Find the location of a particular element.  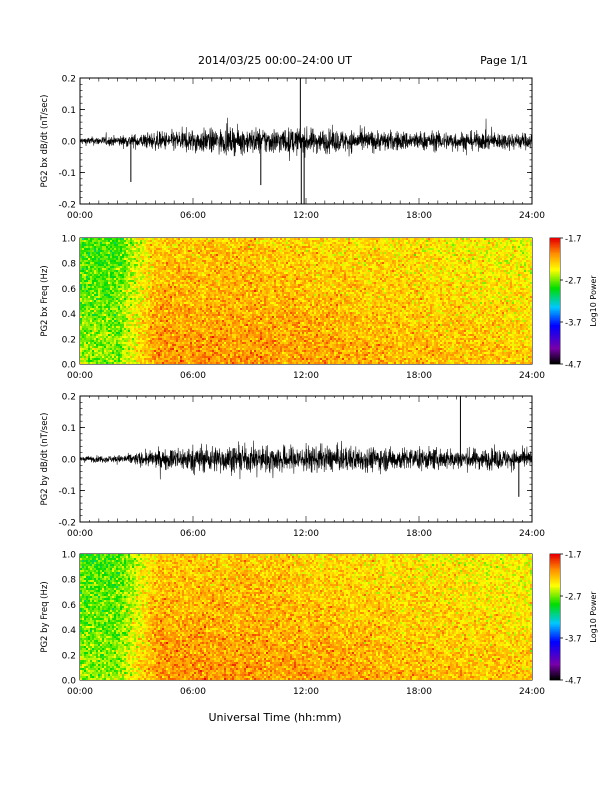

y-axis-label: PG2 bx dB/dt (nT/sec) is located at coordinates (45, 141).